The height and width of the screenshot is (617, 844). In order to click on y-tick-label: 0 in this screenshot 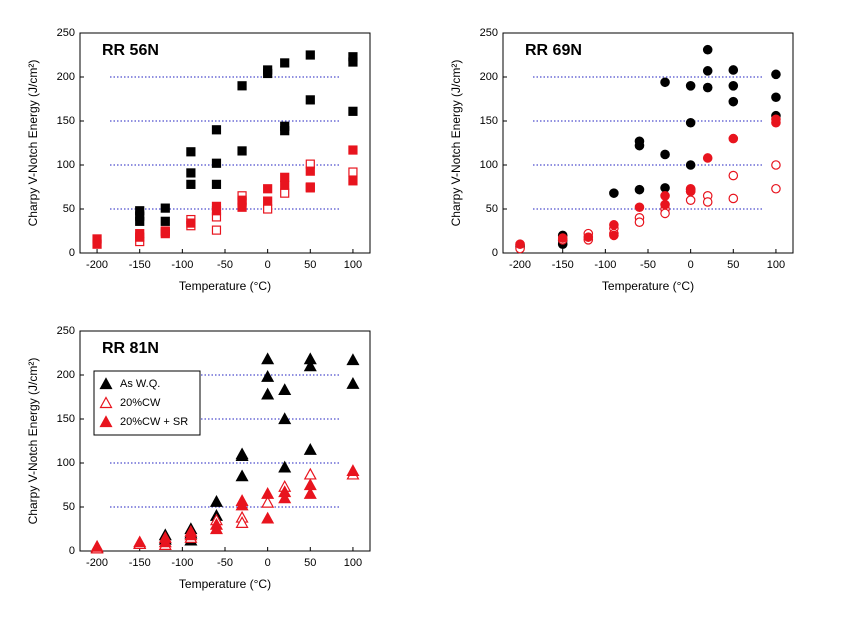, I will do `click(72, 551)`.